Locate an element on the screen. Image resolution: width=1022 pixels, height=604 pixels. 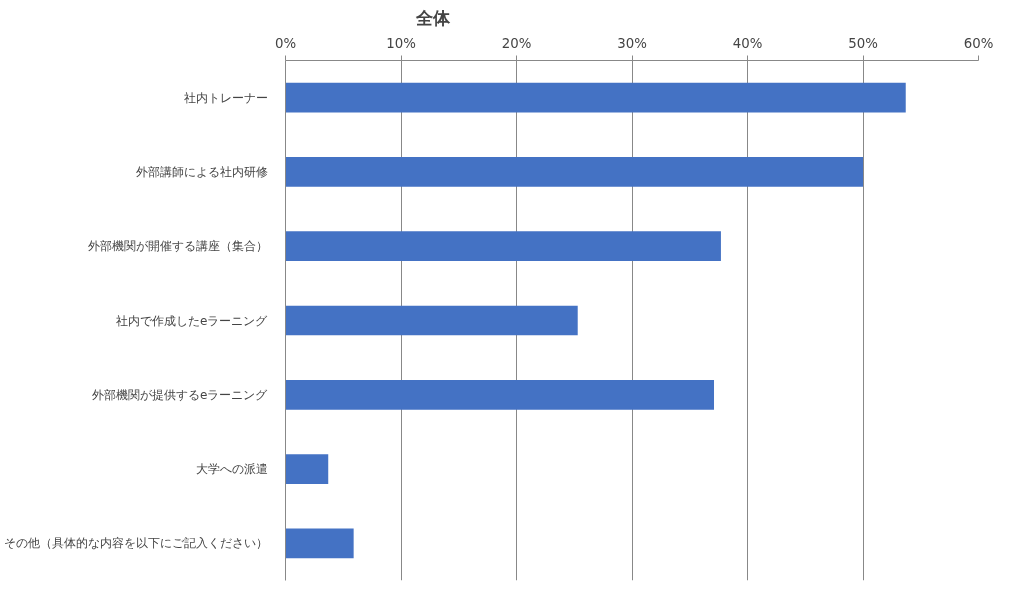
y-tick-label: 外部機関が開催する講座（集合） is located at coordinates (177, 246).